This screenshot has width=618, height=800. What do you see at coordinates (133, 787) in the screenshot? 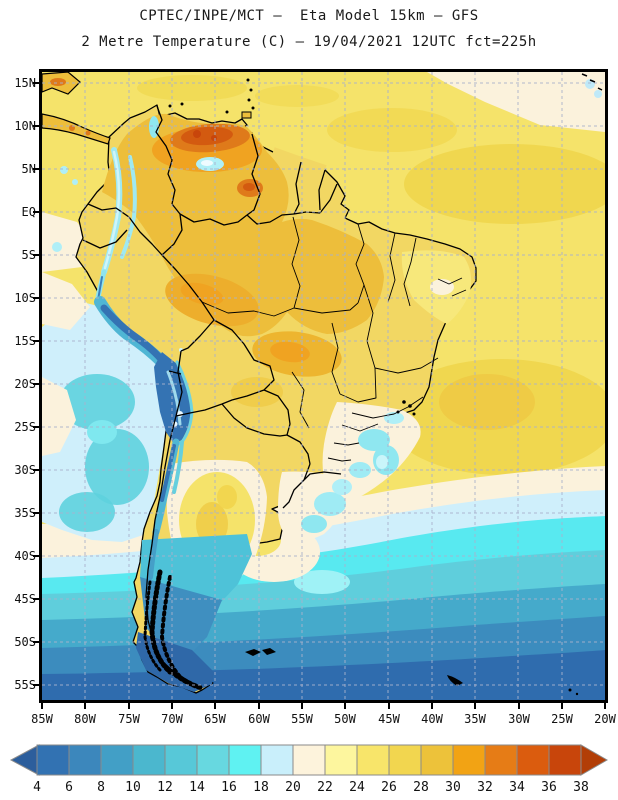
I see `colorbar-label: 10` at bounding box center [133, 787].